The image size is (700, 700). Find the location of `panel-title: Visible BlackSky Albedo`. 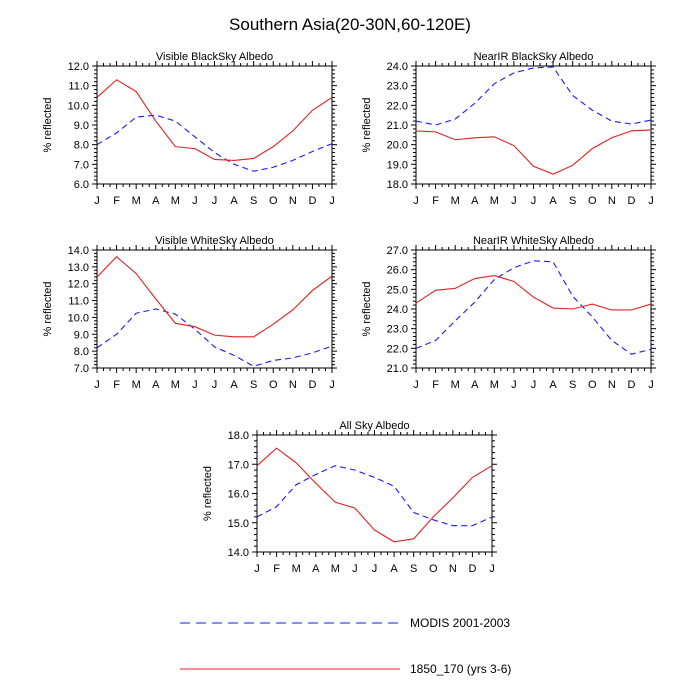

panel-title: Visible BlackSky Albedo is located at coordinates (214, 57).